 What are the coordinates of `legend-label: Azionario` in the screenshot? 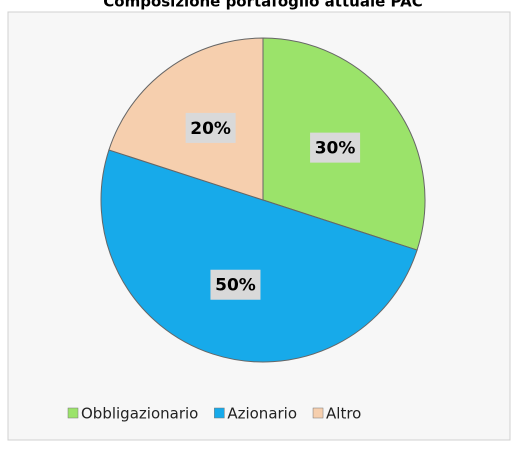 It's located at (262, 414).